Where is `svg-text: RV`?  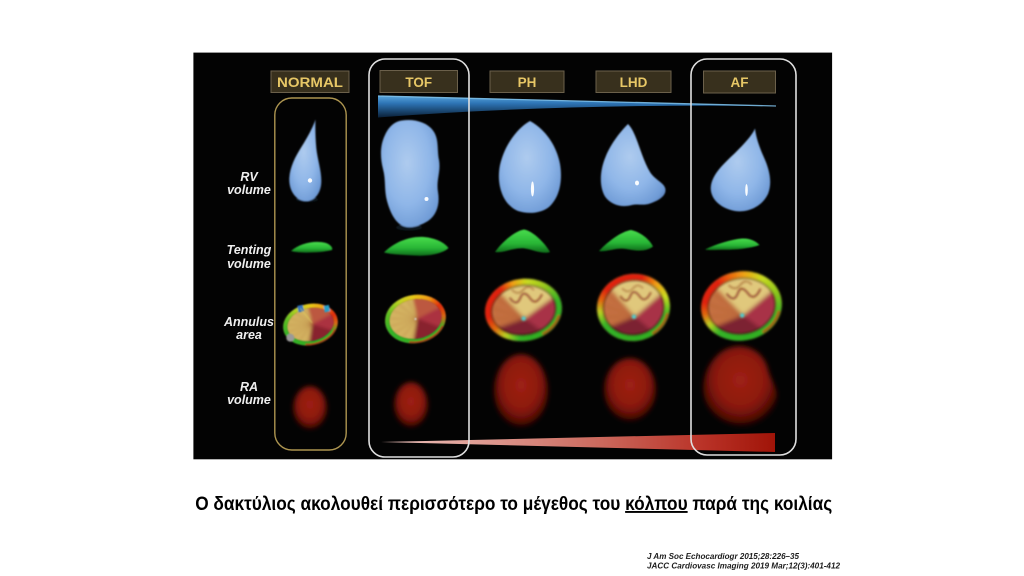
svg-text: RV is located at coordinates (249, 177).